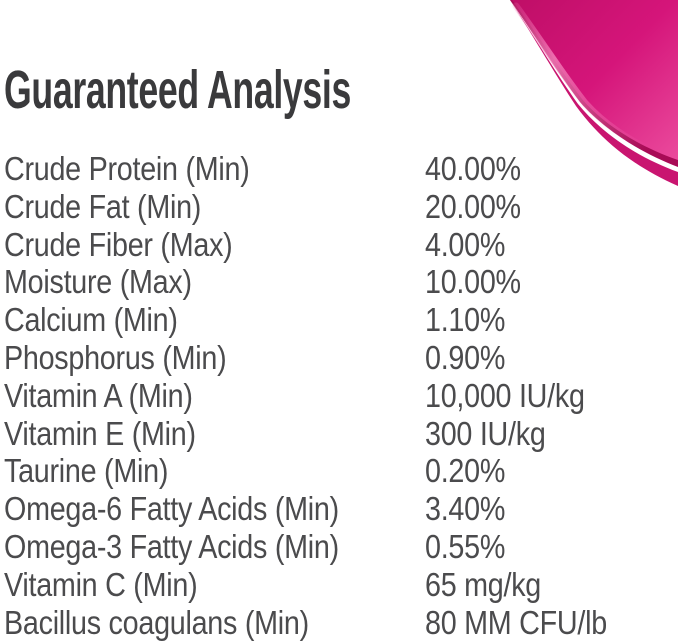  I want to click on nutrient-value: 300 IU/kg, so click(485, 433).